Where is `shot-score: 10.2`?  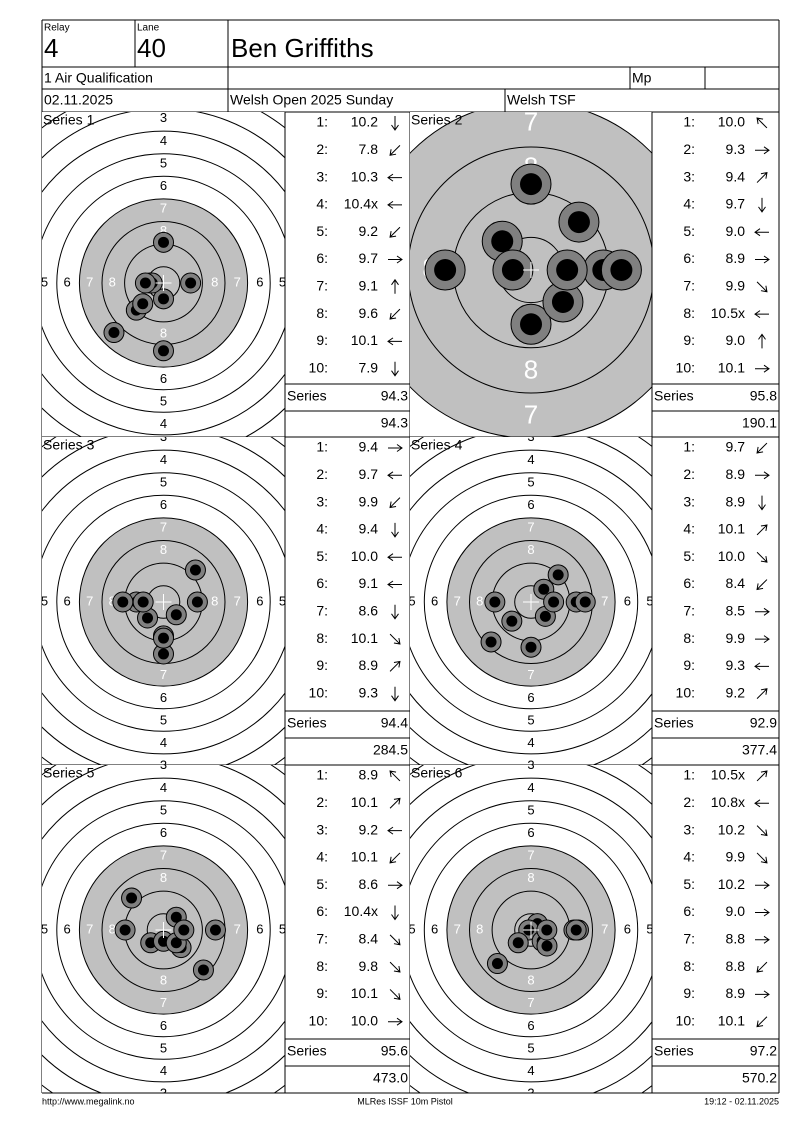
shot-score: 10.2 is located at coordinates (364, 122).